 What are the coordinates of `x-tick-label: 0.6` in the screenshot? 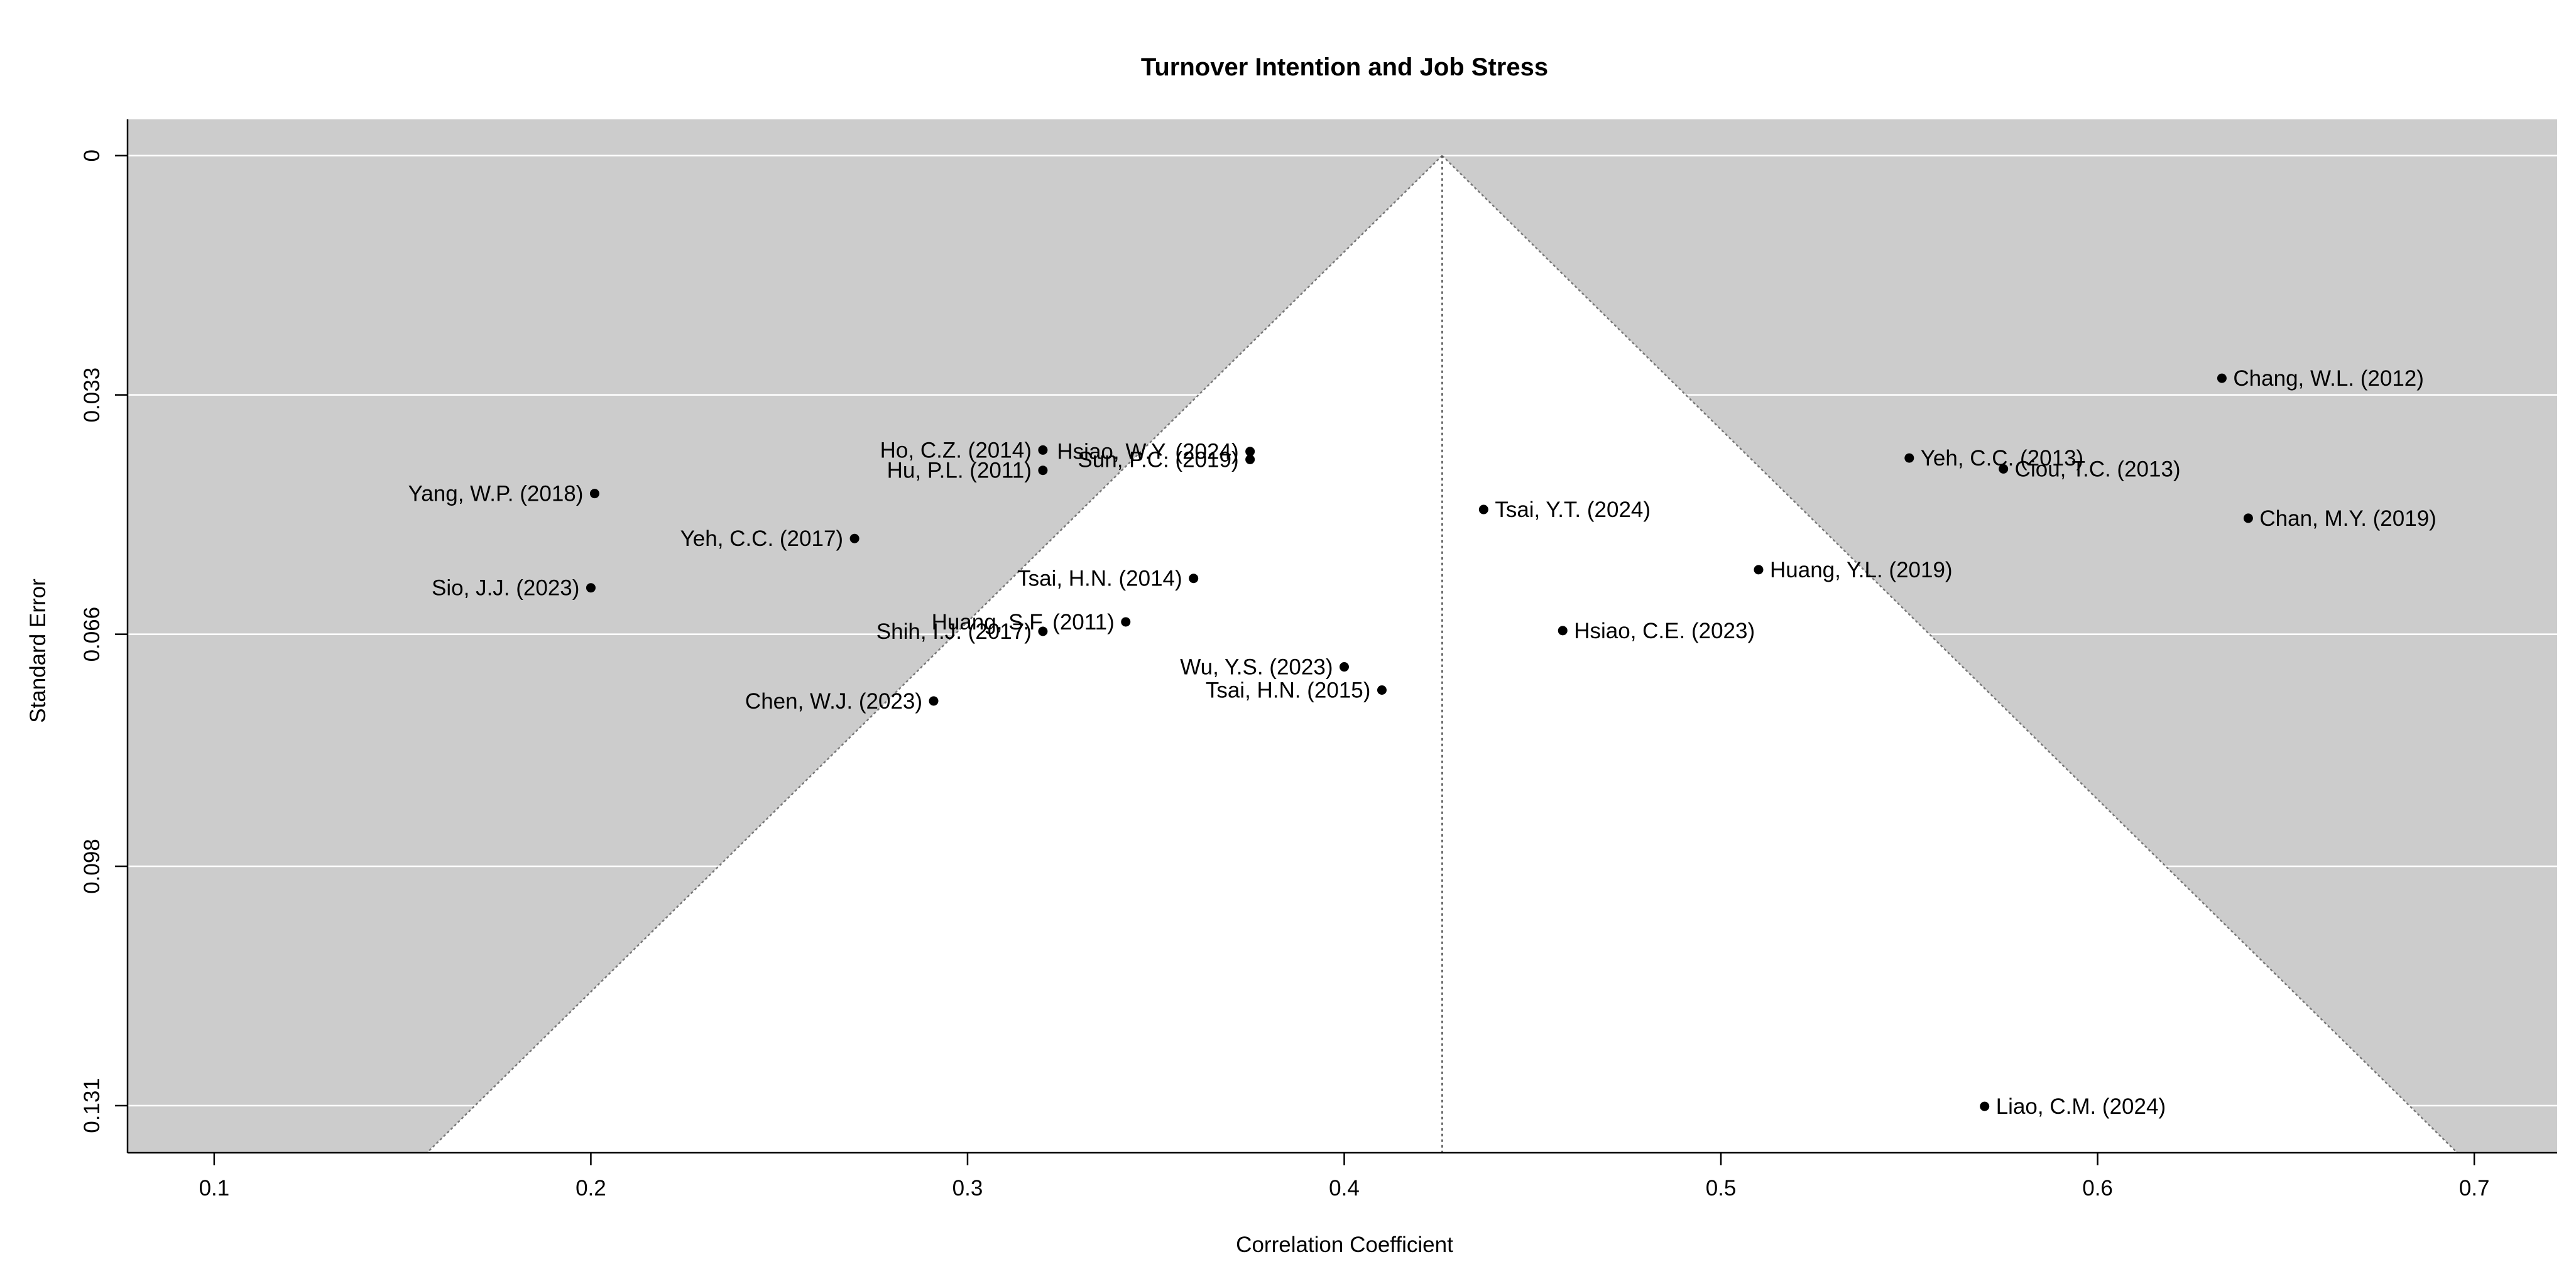 It's located at (2097, 1188).